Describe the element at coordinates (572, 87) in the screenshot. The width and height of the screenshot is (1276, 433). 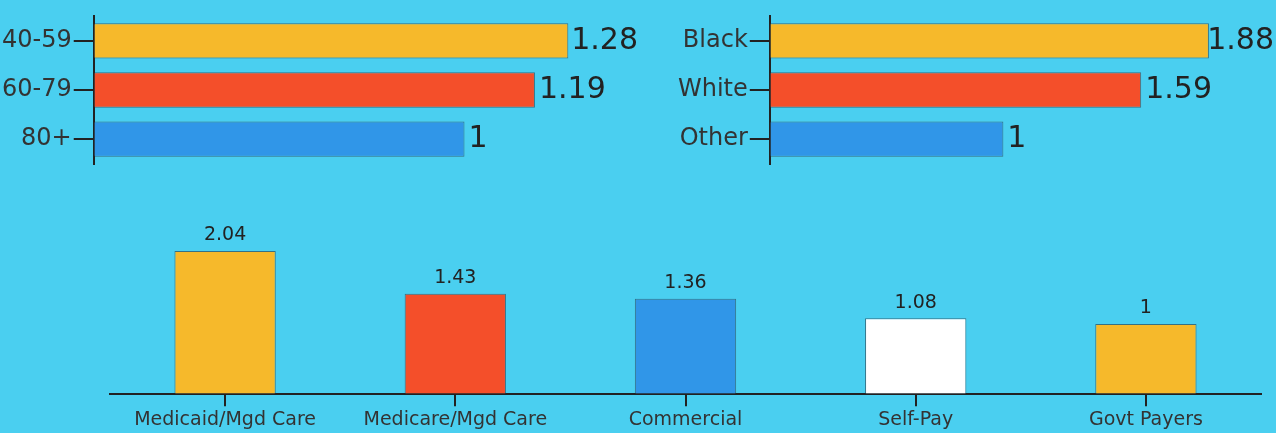
I see `data-label: 1.19` at that location.